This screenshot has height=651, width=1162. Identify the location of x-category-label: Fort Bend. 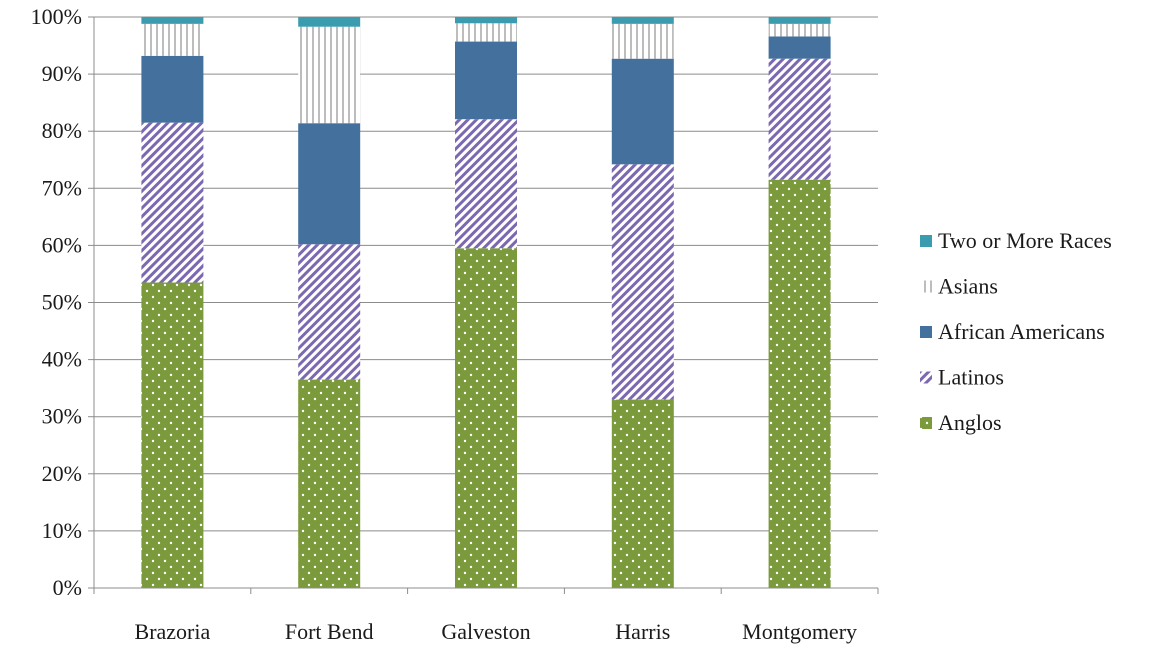
(329, 631).